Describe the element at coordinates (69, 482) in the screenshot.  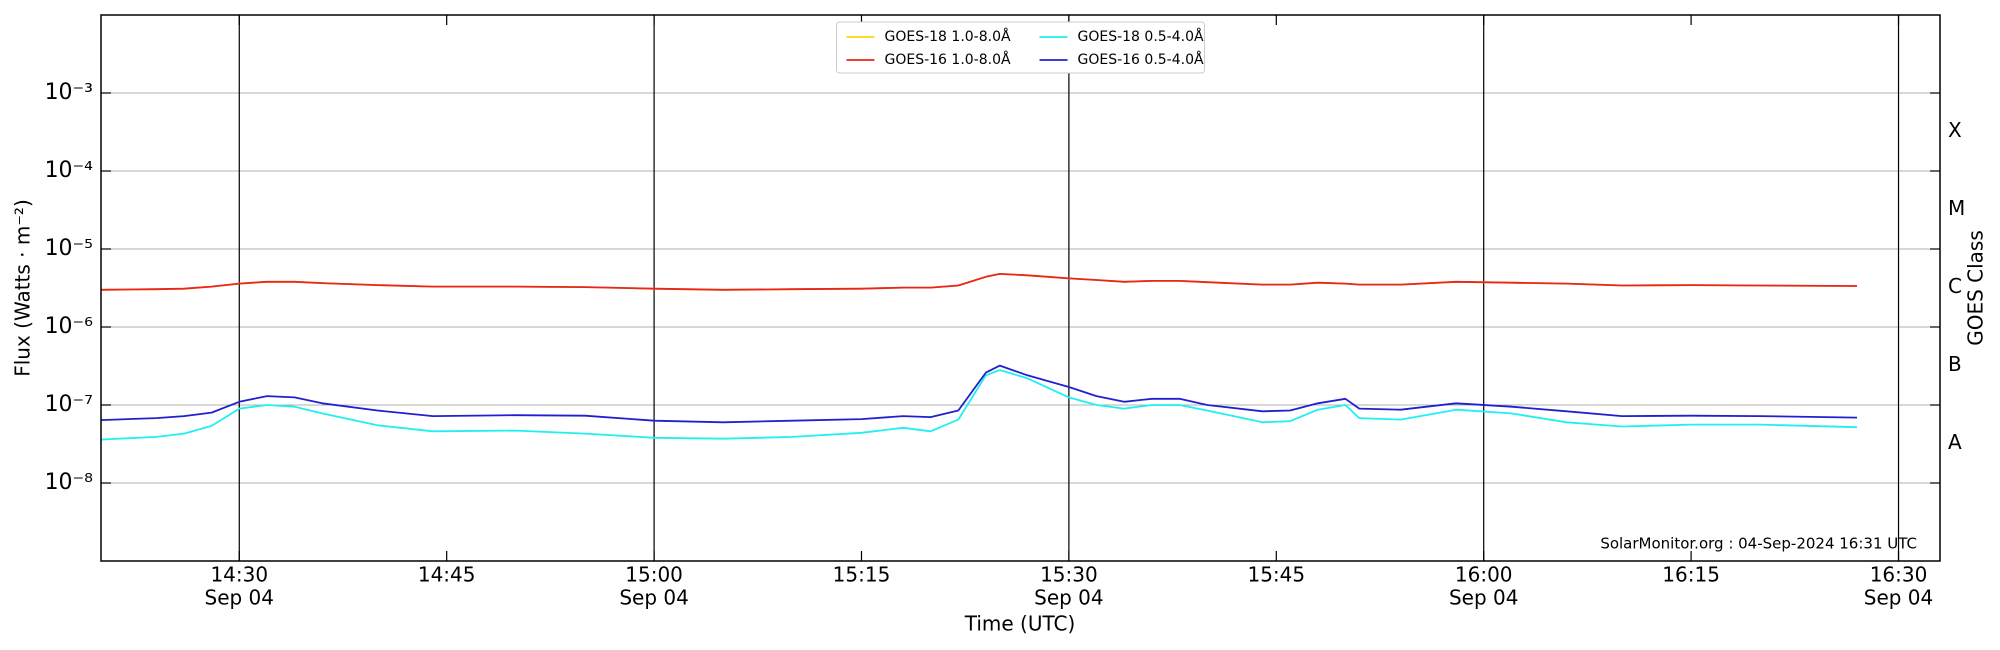
I see `y-tick-label: 10⁻⁸` at that location.